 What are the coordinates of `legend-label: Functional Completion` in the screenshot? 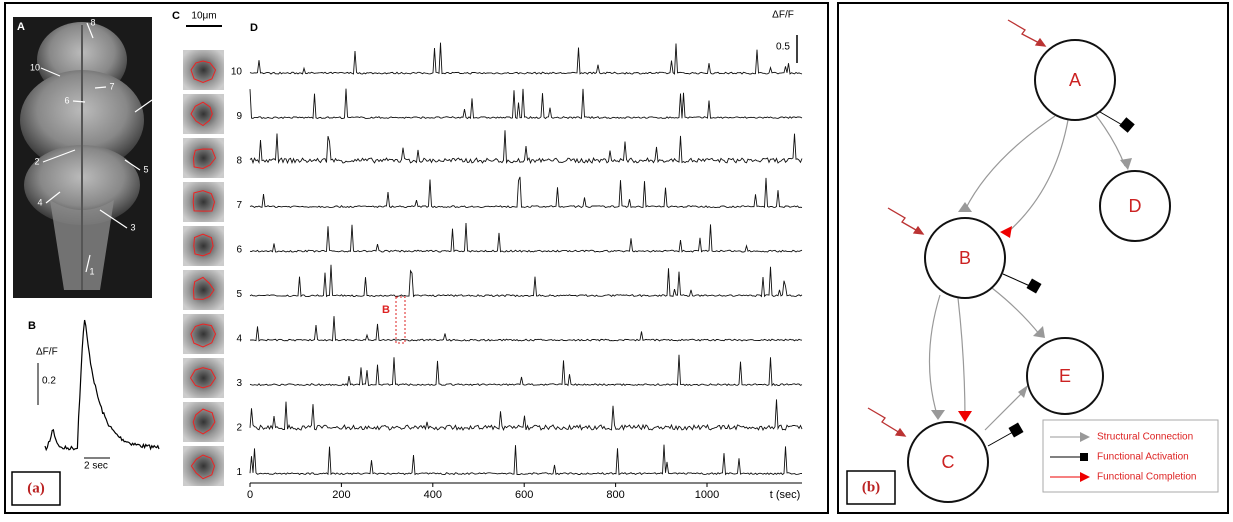 It's located at (1147, 477).